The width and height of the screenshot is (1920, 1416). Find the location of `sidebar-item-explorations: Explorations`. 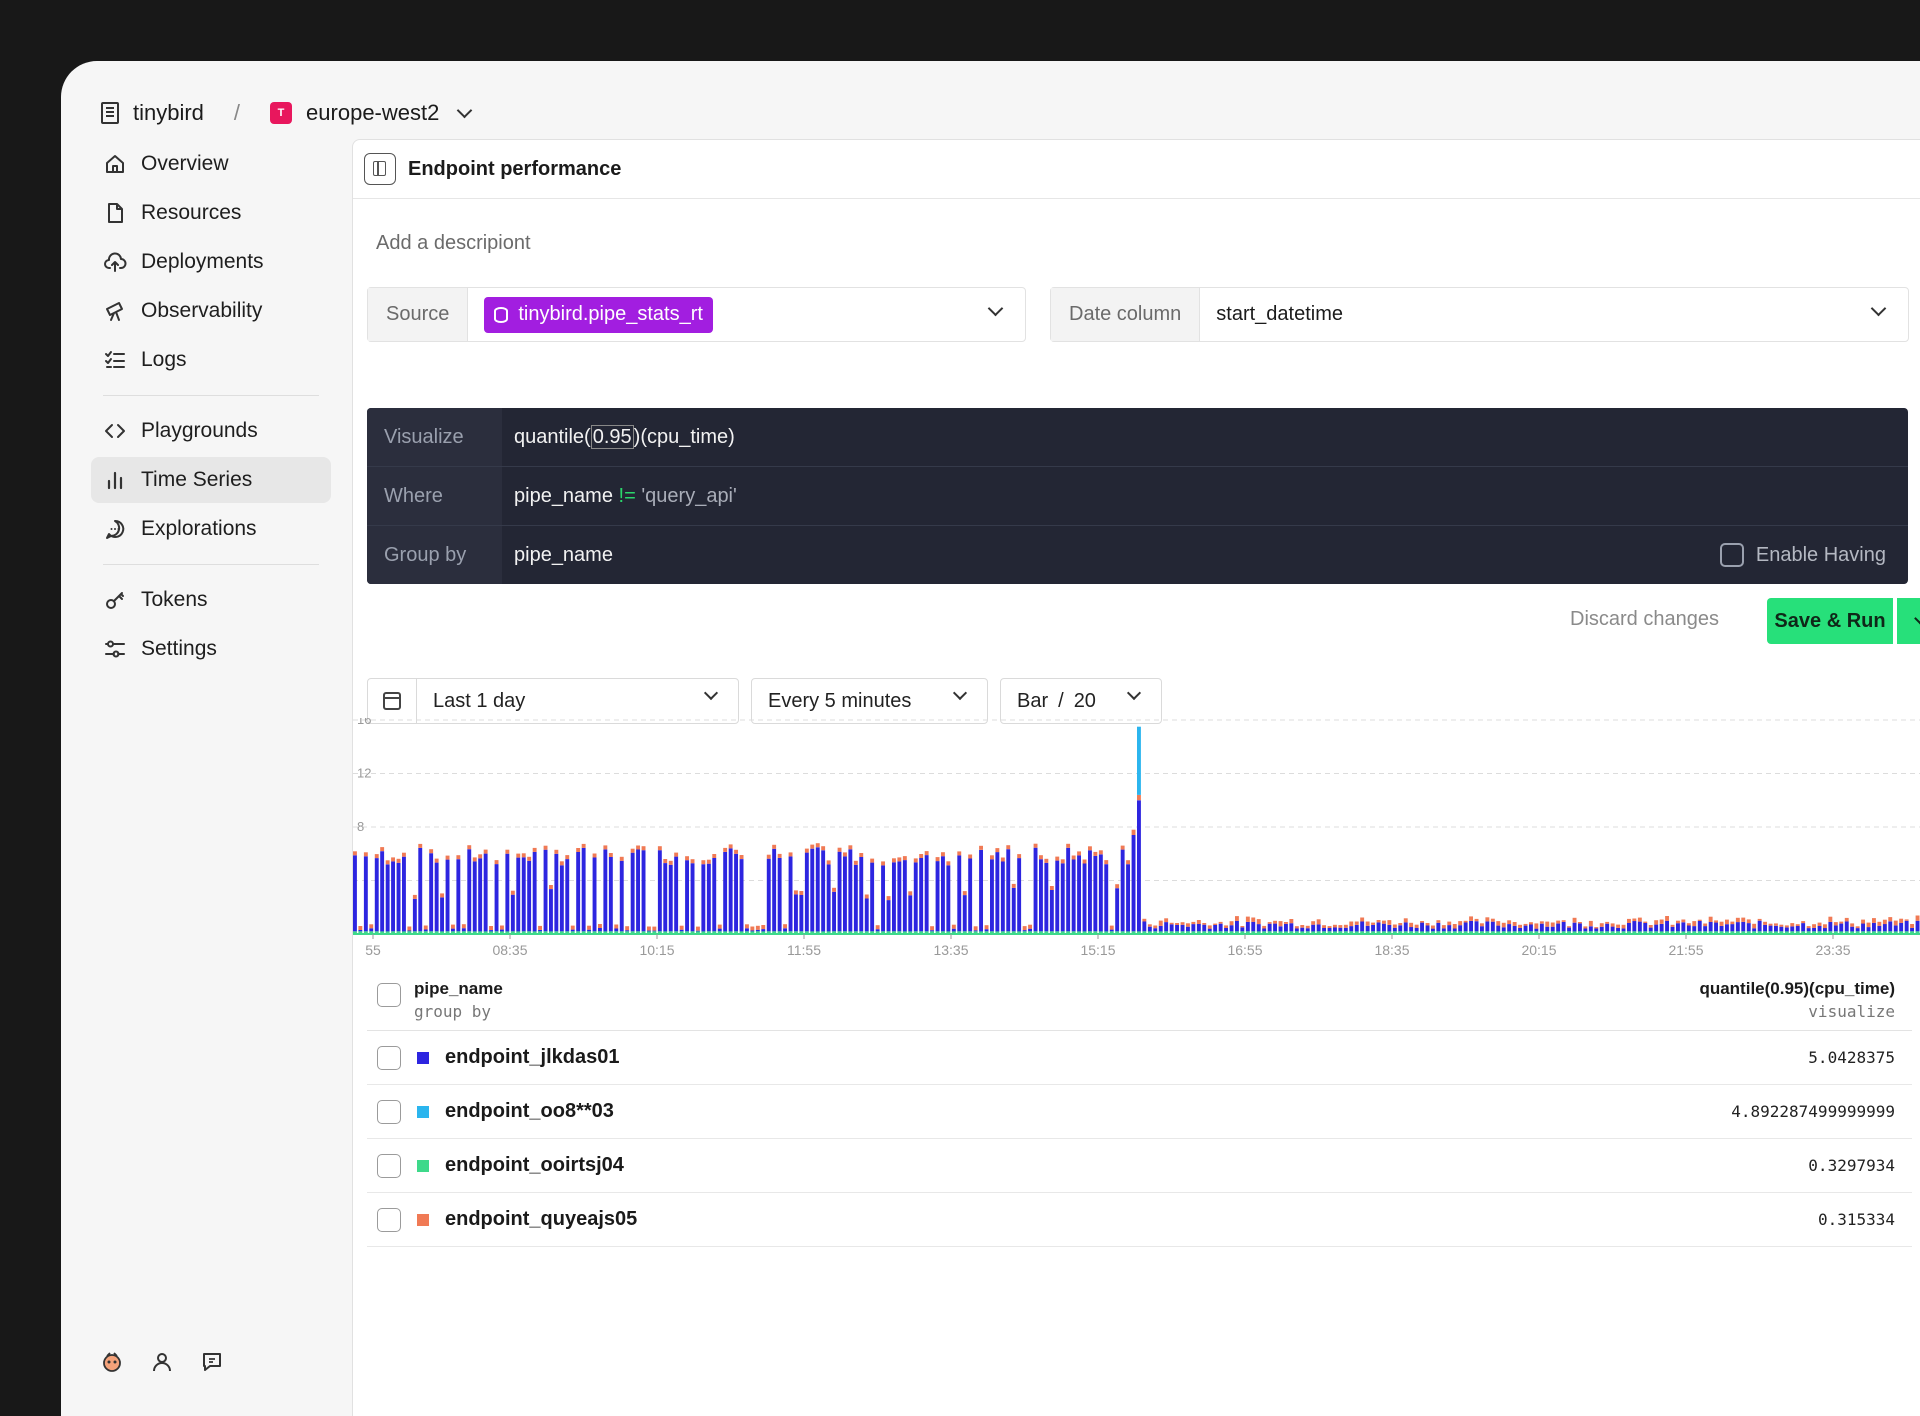

sidebar-item-explorations: Explorations is located at coordinates (211, 529).